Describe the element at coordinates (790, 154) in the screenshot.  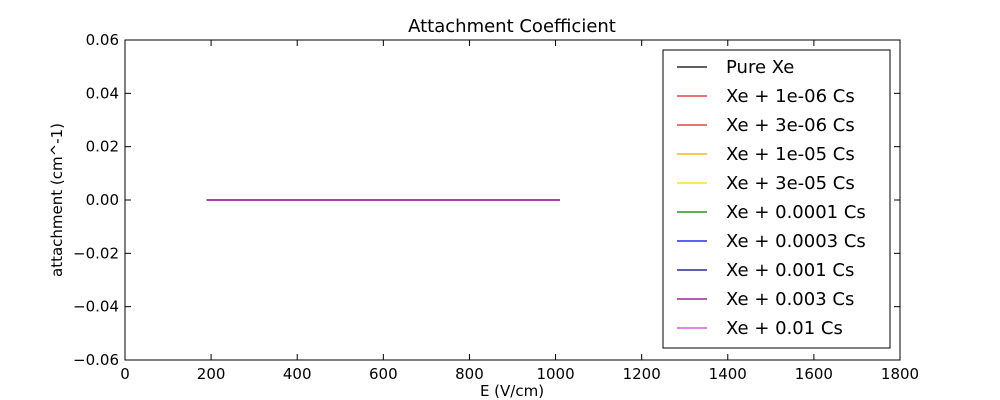
I see `legend-entry: Xe + 1e-05 Cs` at that location.